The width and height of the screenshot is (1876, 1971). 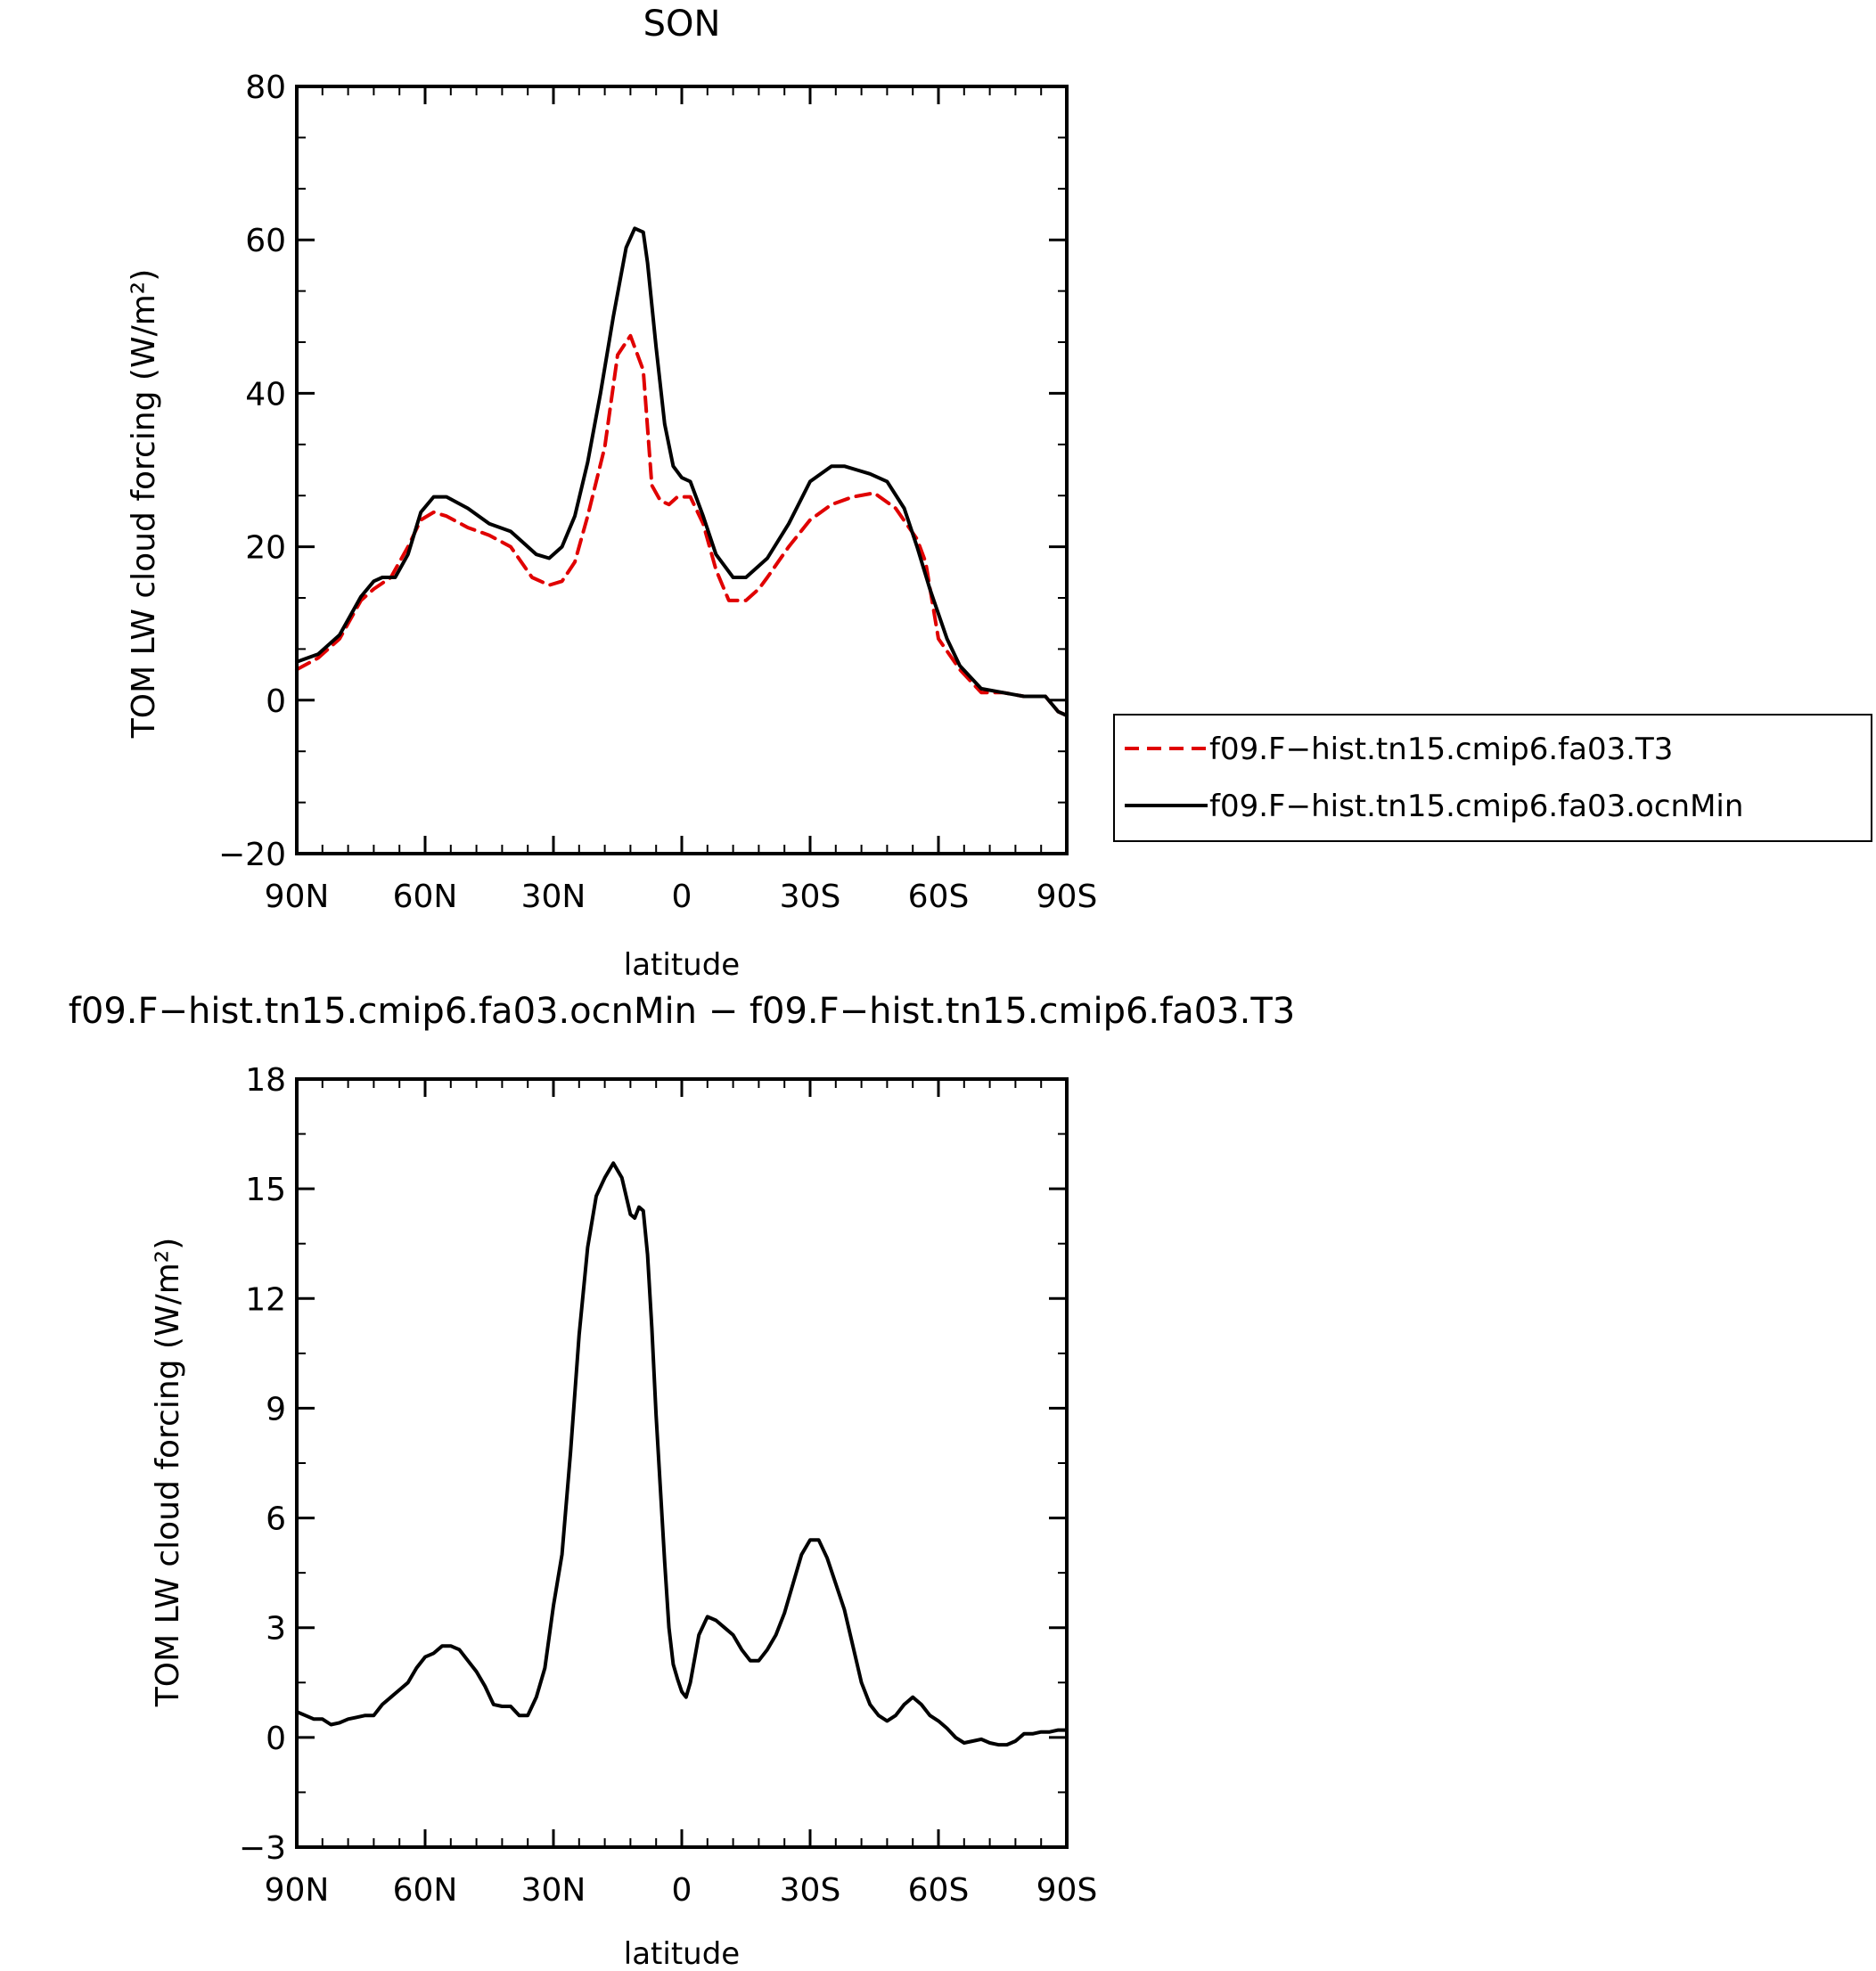 What do you see at coordinates (168, 1472) in the screenshot?
I see `bottom-chart-y-axis-label: TOM LW cloud forcing (W/m²)` at bounding box center [168, 1472].